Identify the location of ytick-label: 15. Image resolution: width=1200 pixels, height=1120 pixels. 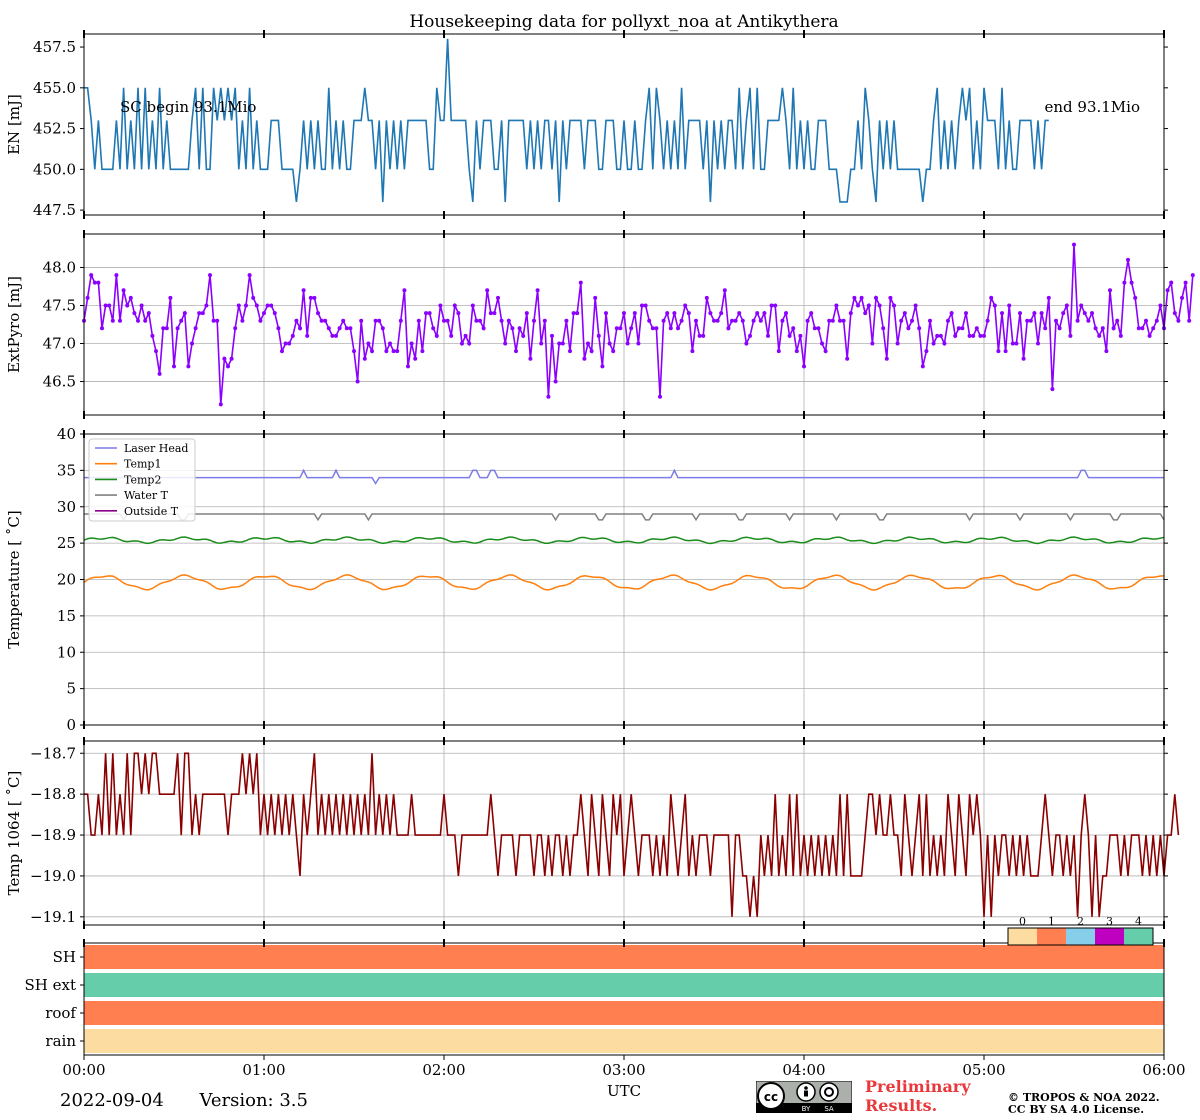
(66, 616).